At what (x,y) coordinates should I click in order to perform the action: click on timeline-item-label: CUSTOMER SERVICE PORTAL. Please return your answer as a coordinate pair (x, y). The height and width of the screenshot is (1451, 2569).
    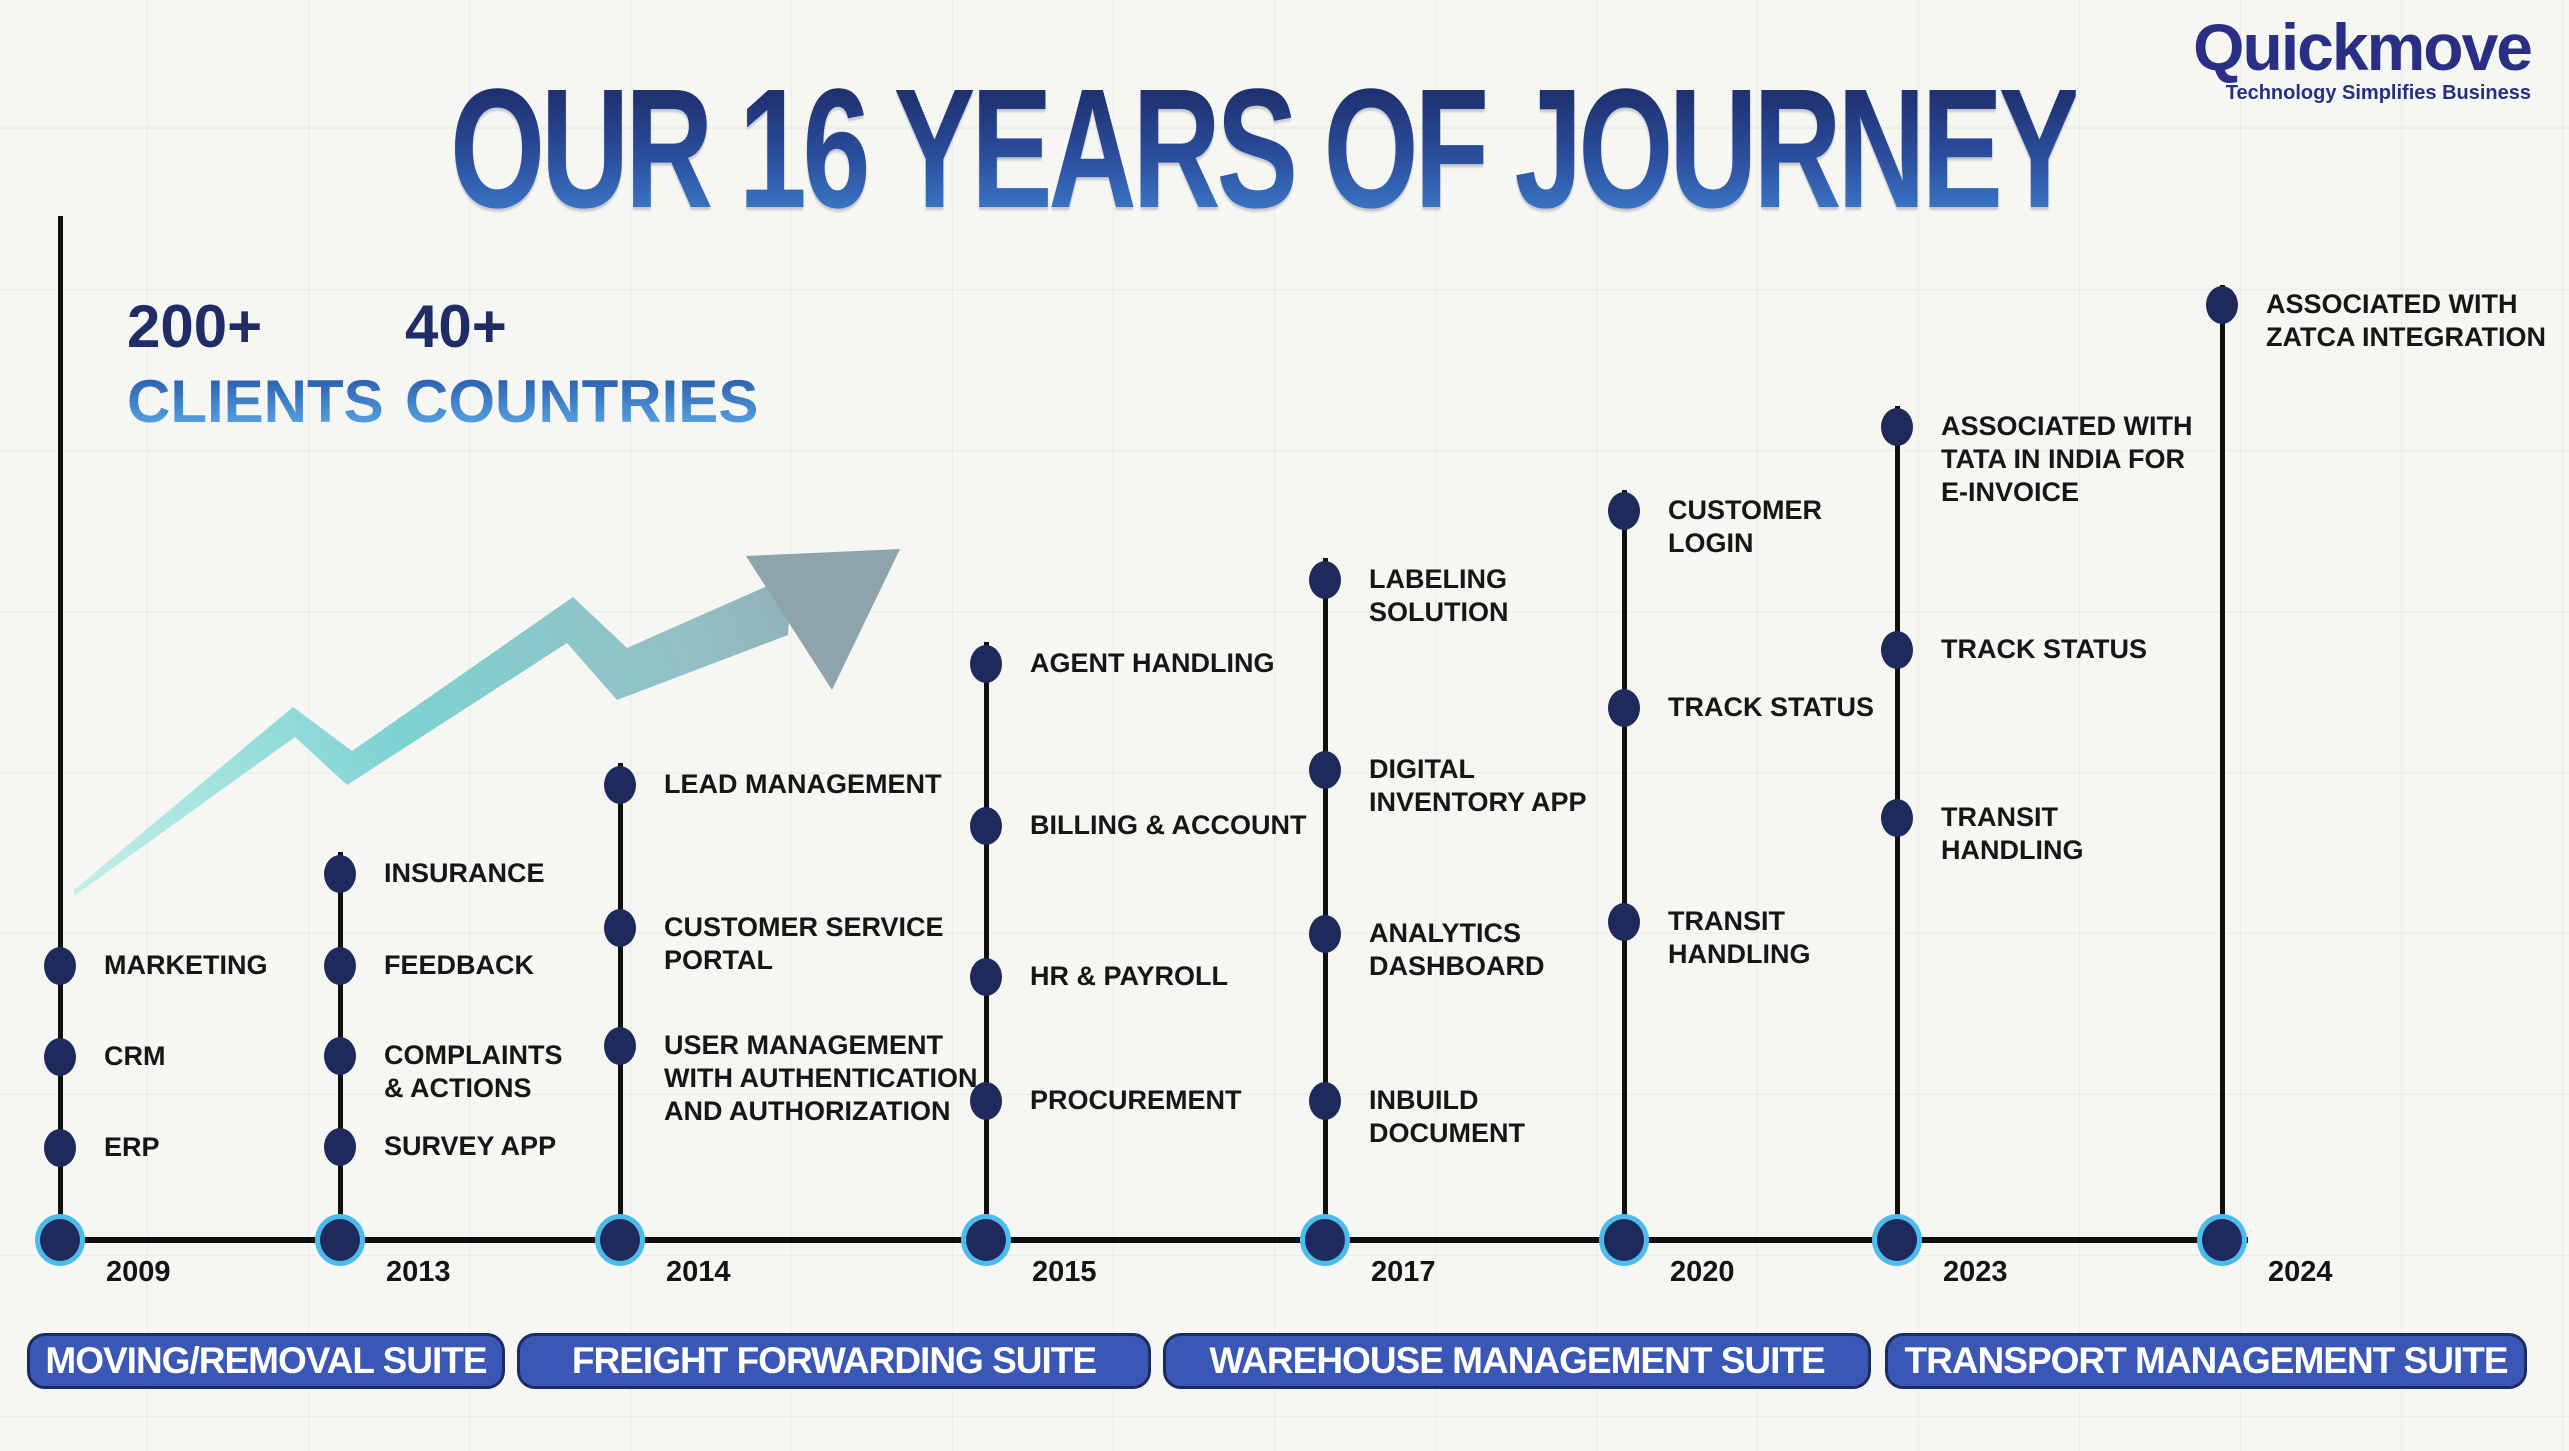
    Looking at the image, I should click on (804, 944).